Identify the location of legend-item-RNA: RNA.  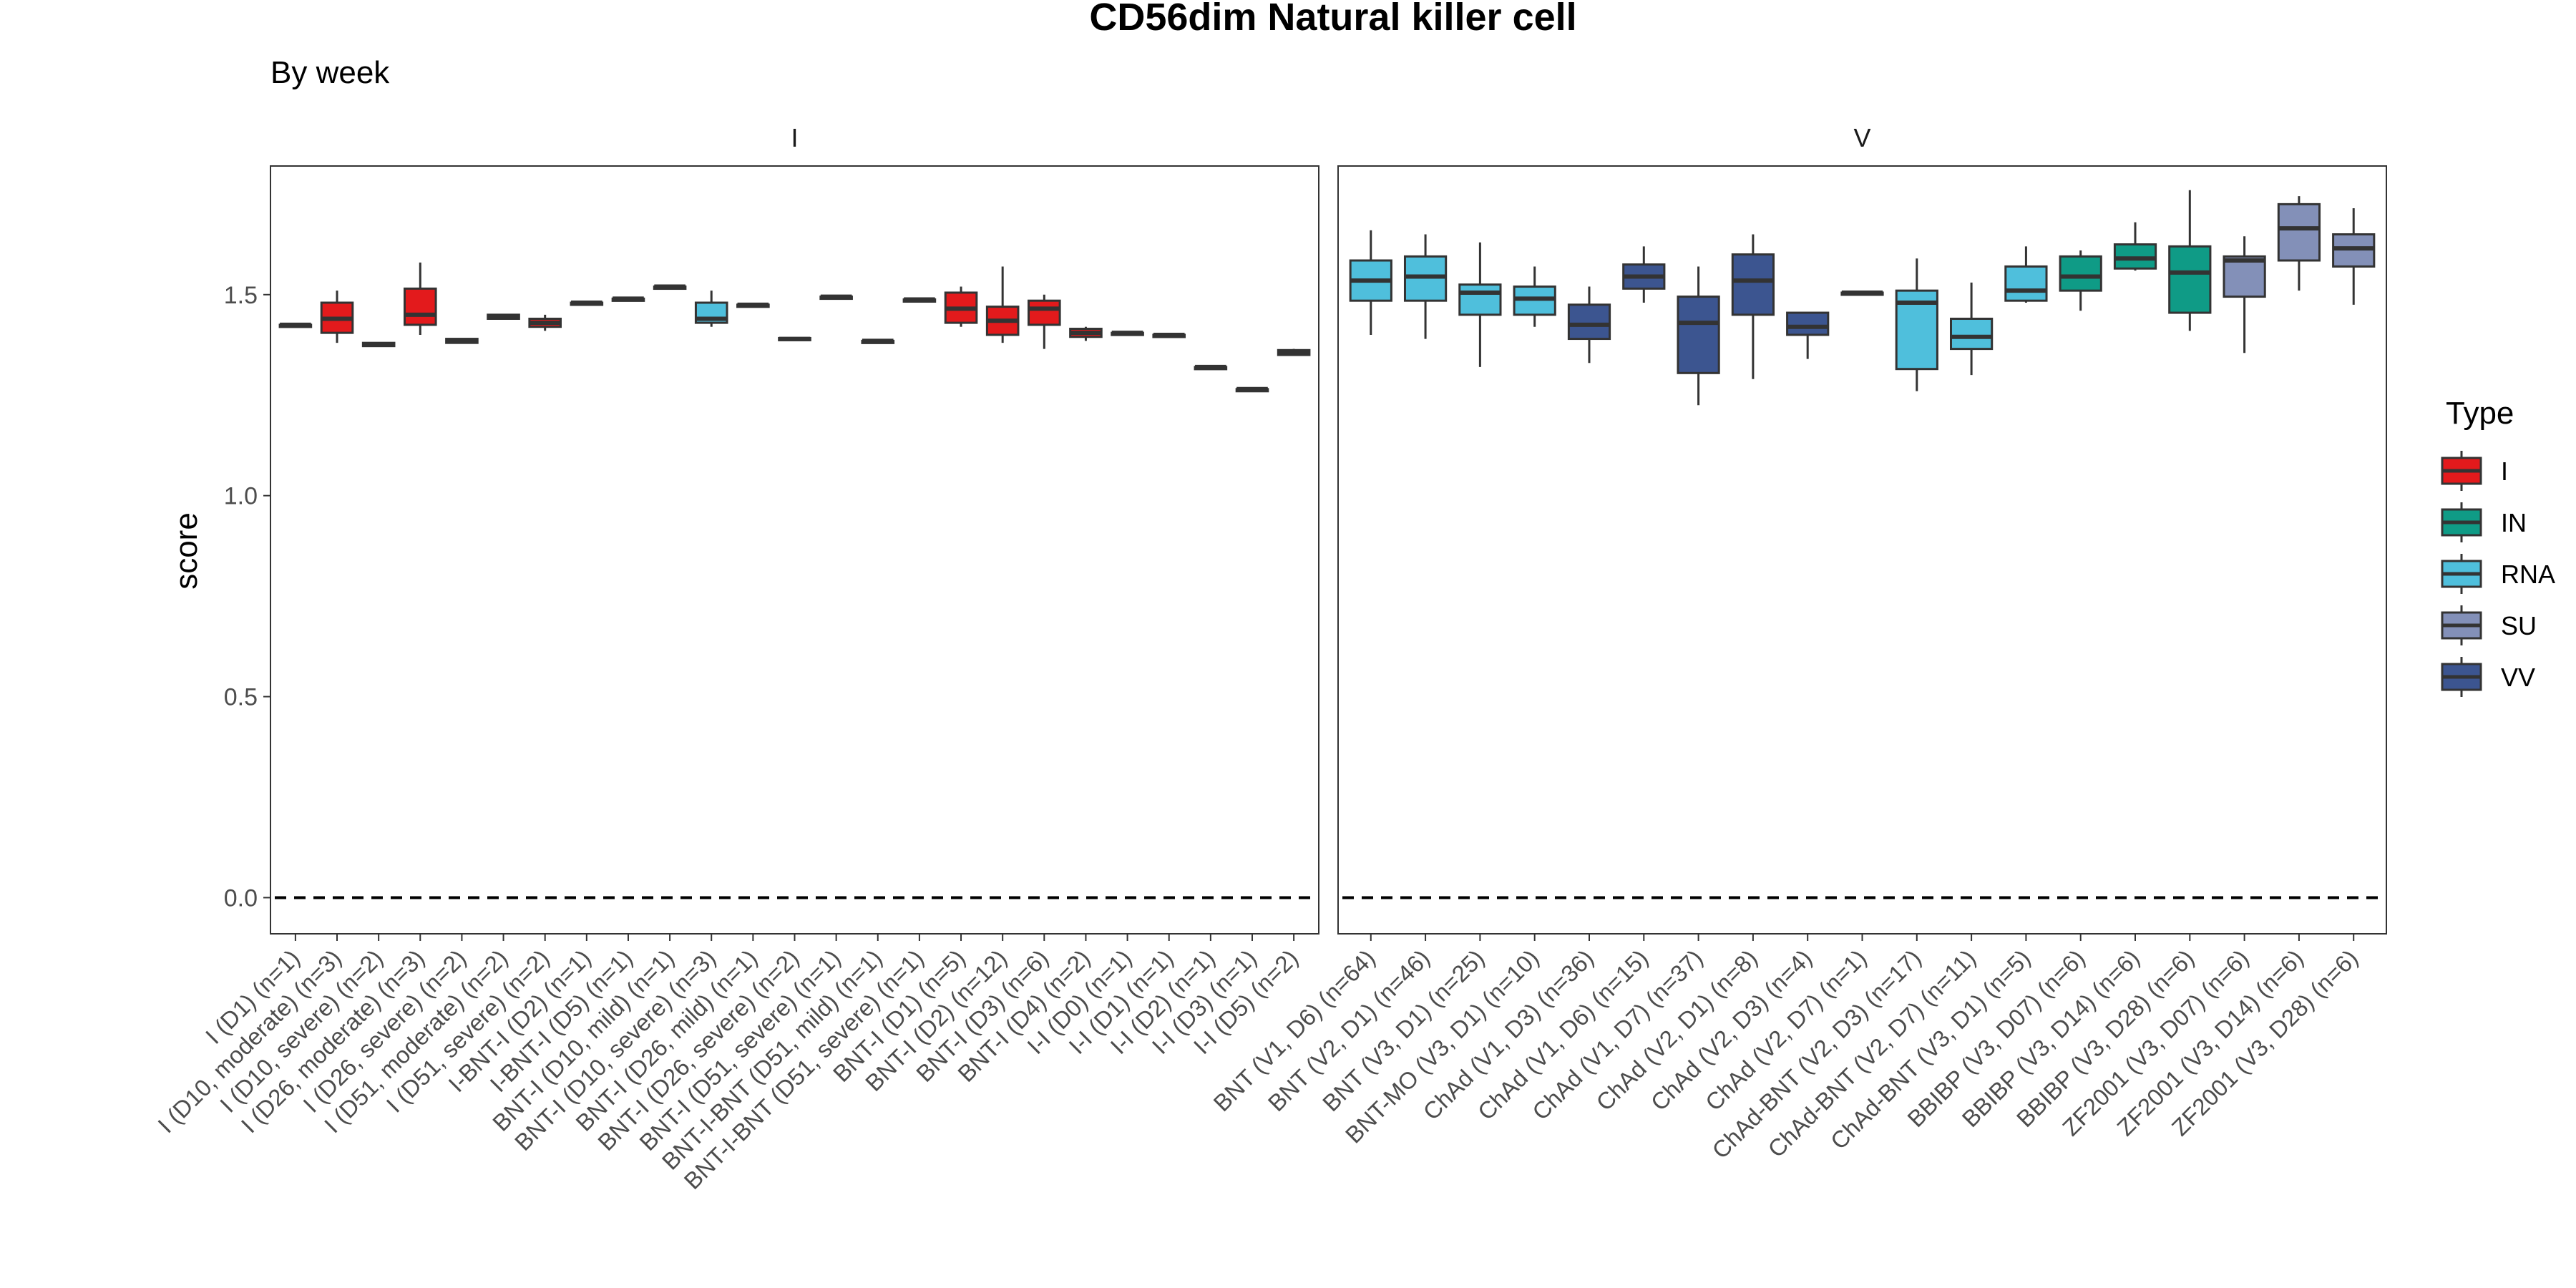
(2498, 574).